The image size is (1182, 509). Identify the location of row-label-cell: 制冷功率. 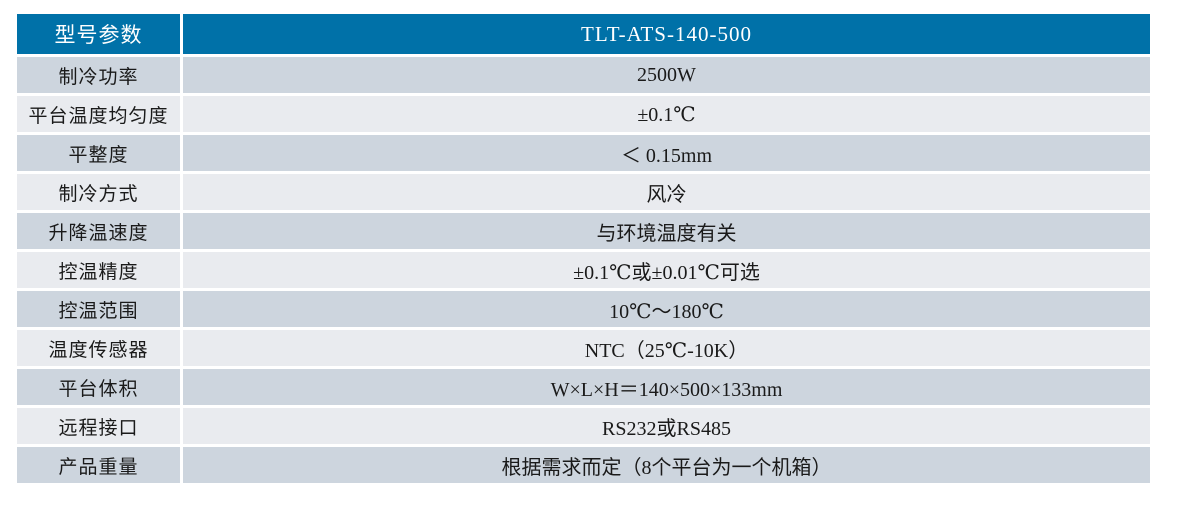
(98, 75).